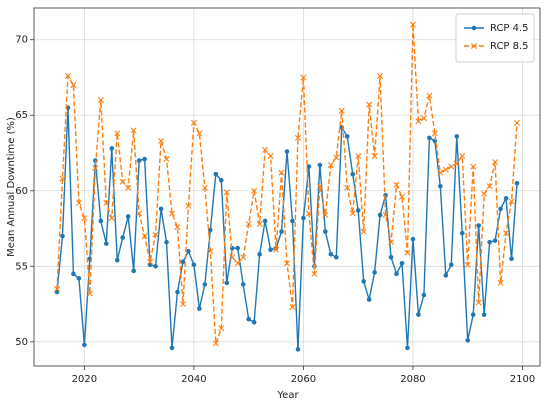 This screenshot has height=404, width=550. I want to click on y-tick-label: 60, so click(21, 191).